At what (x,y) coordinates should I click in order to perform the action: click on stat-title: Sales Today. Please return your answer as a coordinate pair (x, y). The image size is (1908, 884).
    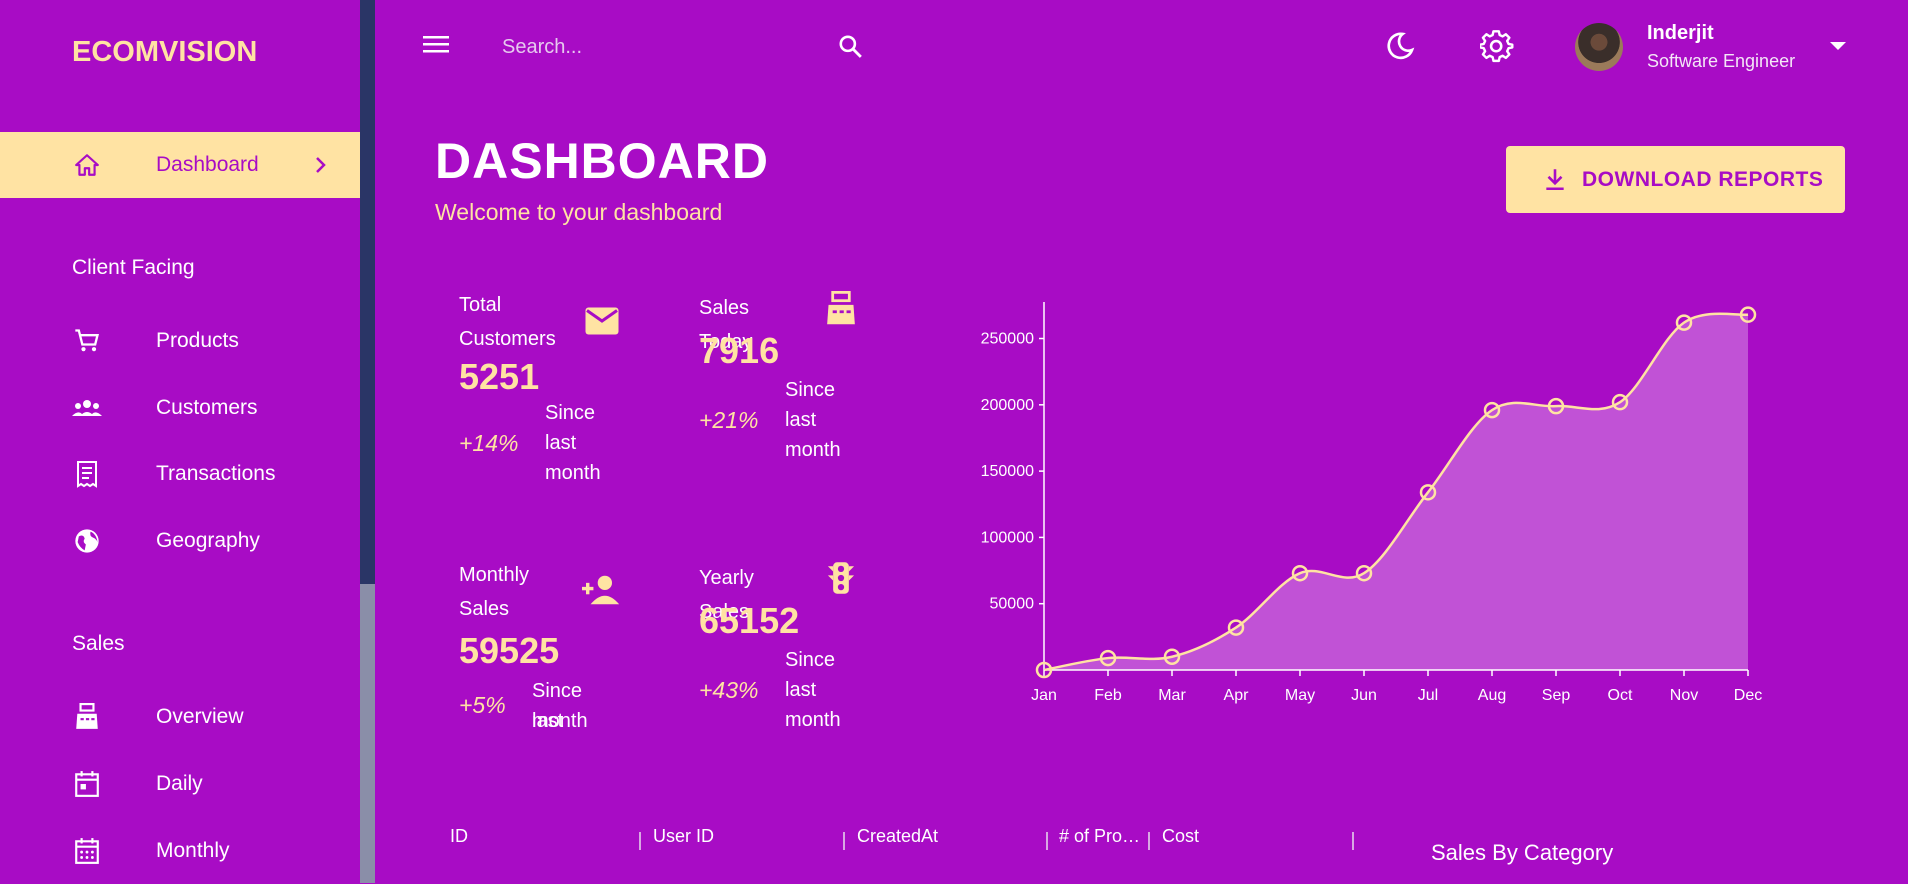
    Looking at the image, I should click on (726, 325).